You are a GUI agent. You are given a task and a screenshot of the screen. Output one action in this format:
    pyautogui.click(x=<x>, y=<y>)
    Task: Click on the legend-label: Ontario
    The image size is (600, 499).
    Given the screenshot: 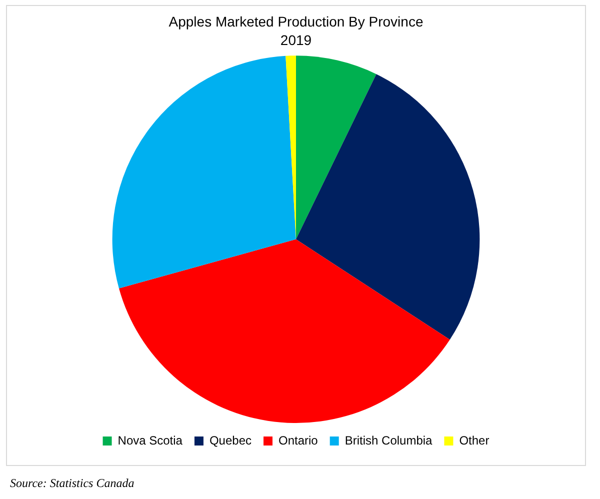 What is the action you would take?
    pyautogui.click(x=298, y=440)
    